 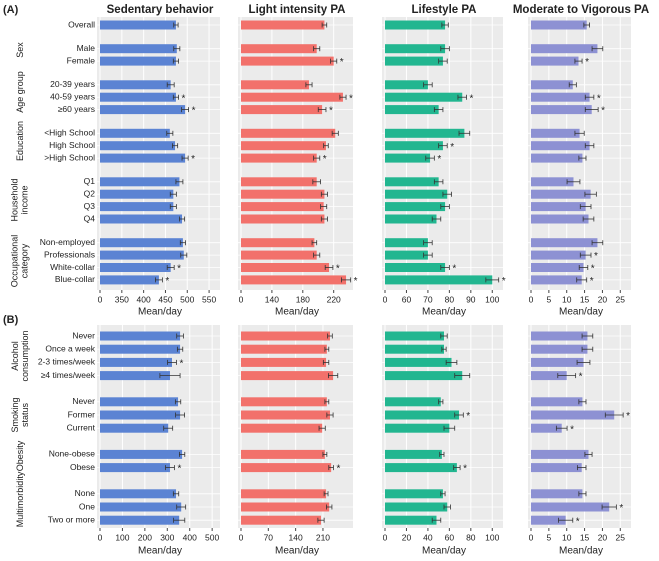 What do you see at coordinates (81, 24) in the screenshot?
I see `category-label: Overall` at bounding box center [81, 24].